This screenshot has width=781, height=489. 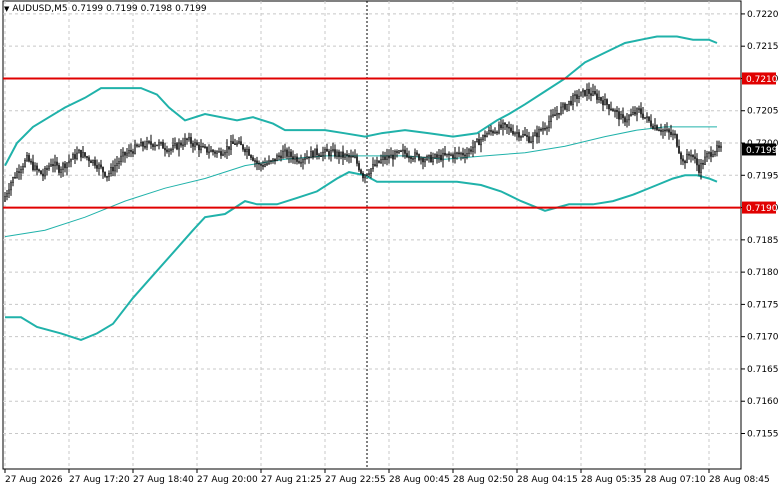 What do you see at coordinates (763, 370) in the screenshot?
I see `y-tick-label: 0.7165` at bounding box center [763, 370].